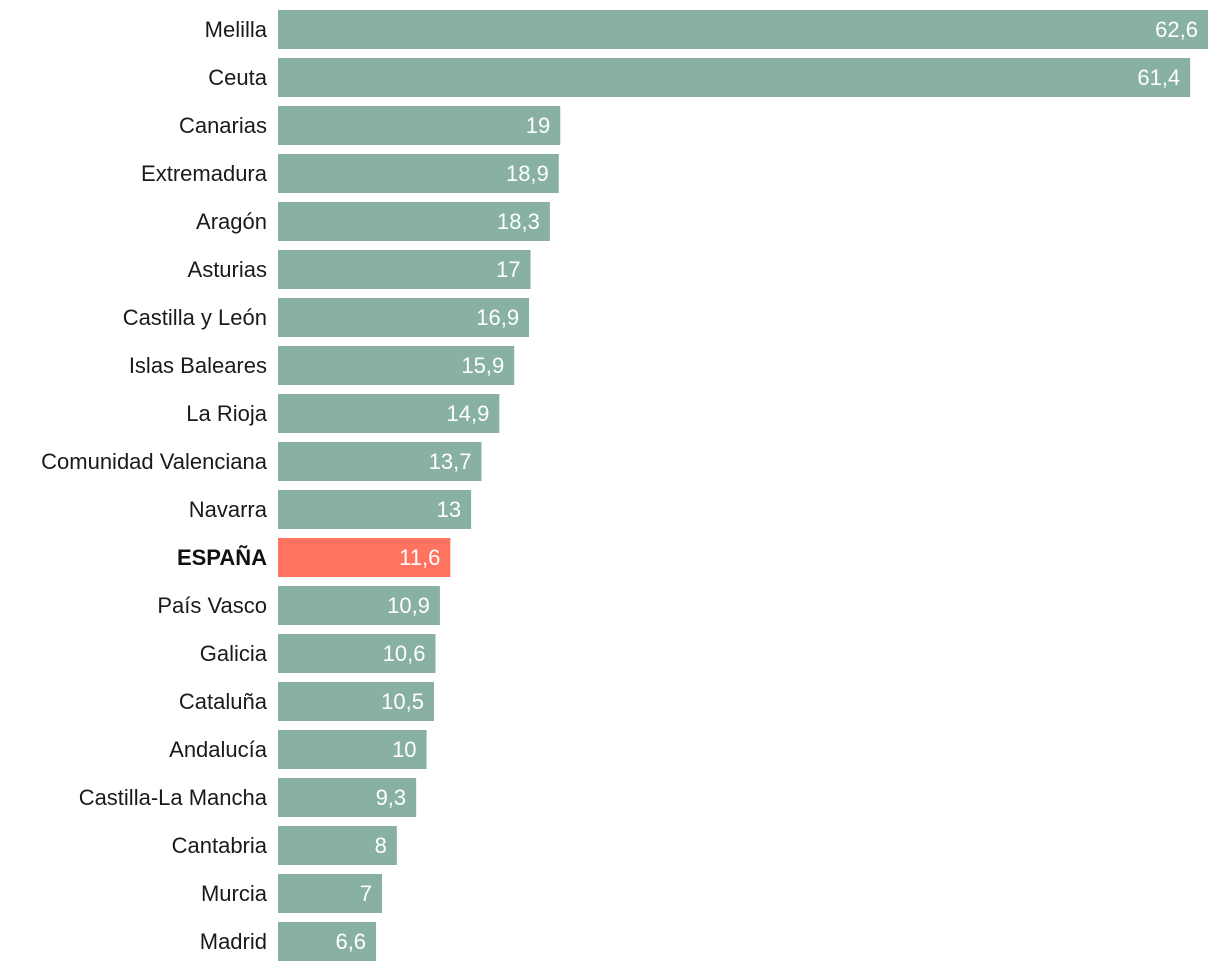 This screenshot has height=972, width=1220. What do you see at coordinates (482, 365) in the screenshot?
I see `value-label: 15,9` at bounding box center [482, 365].